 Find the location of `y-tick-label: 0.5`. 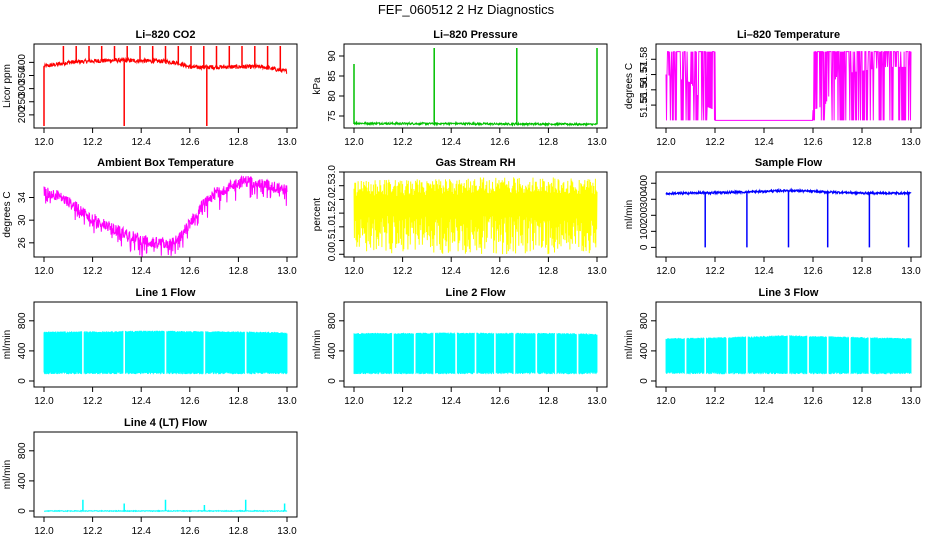

y-tick-label: 0.5 is located at coordinates (332, 240).